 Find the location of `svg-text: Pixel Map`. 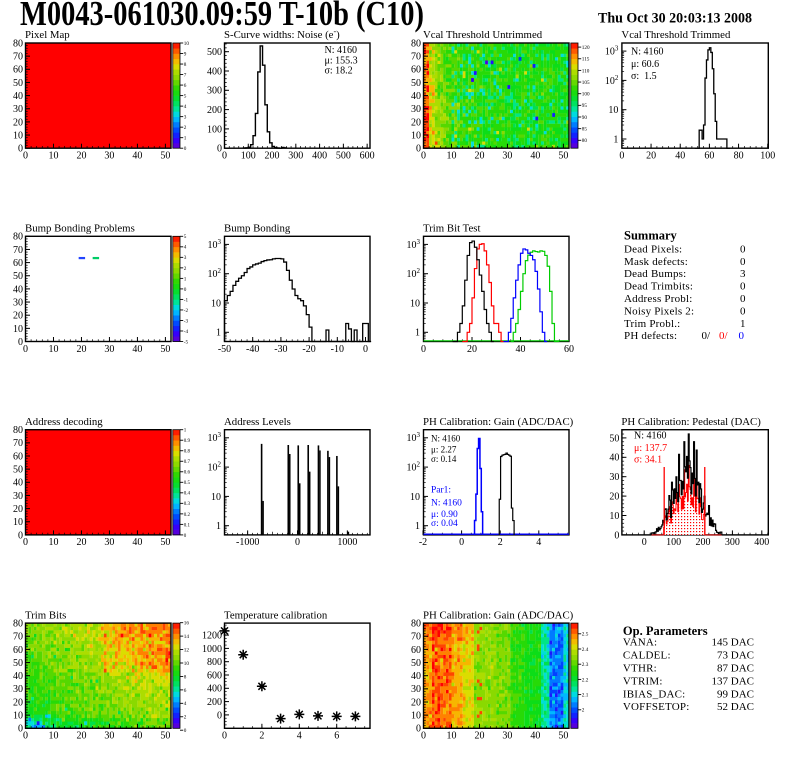

svg-text: Pixel Map is located at coordinates (47, 35).